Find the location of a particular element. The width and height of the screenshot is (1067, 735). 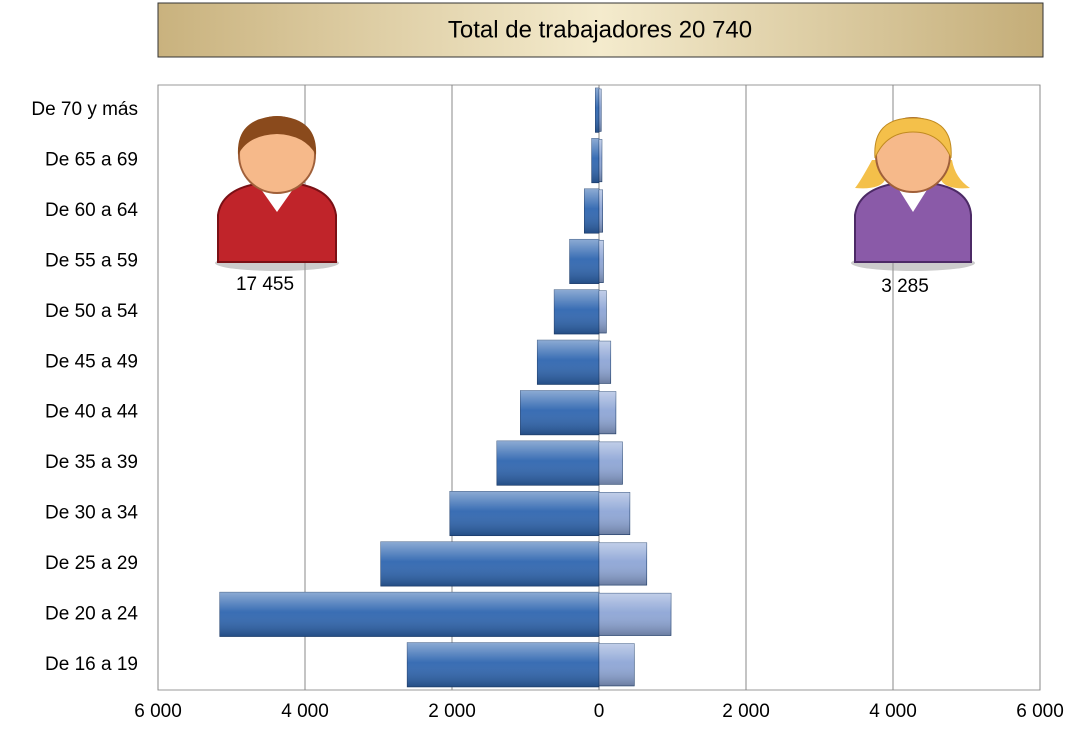

y-tick-label: De 55 a 59 is located at coordinates (91, 260).